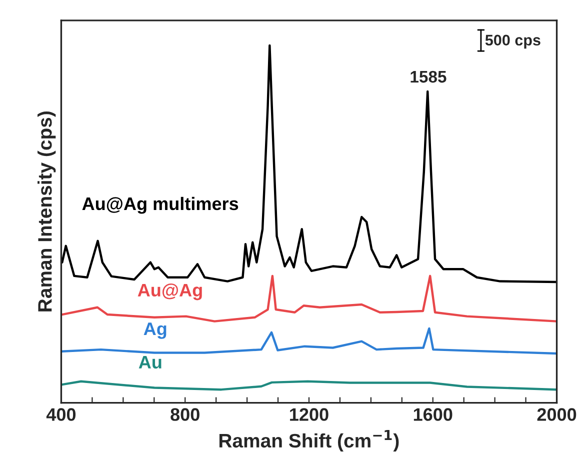  I want to click on x-tick-label: 1200, so click(309, 414).